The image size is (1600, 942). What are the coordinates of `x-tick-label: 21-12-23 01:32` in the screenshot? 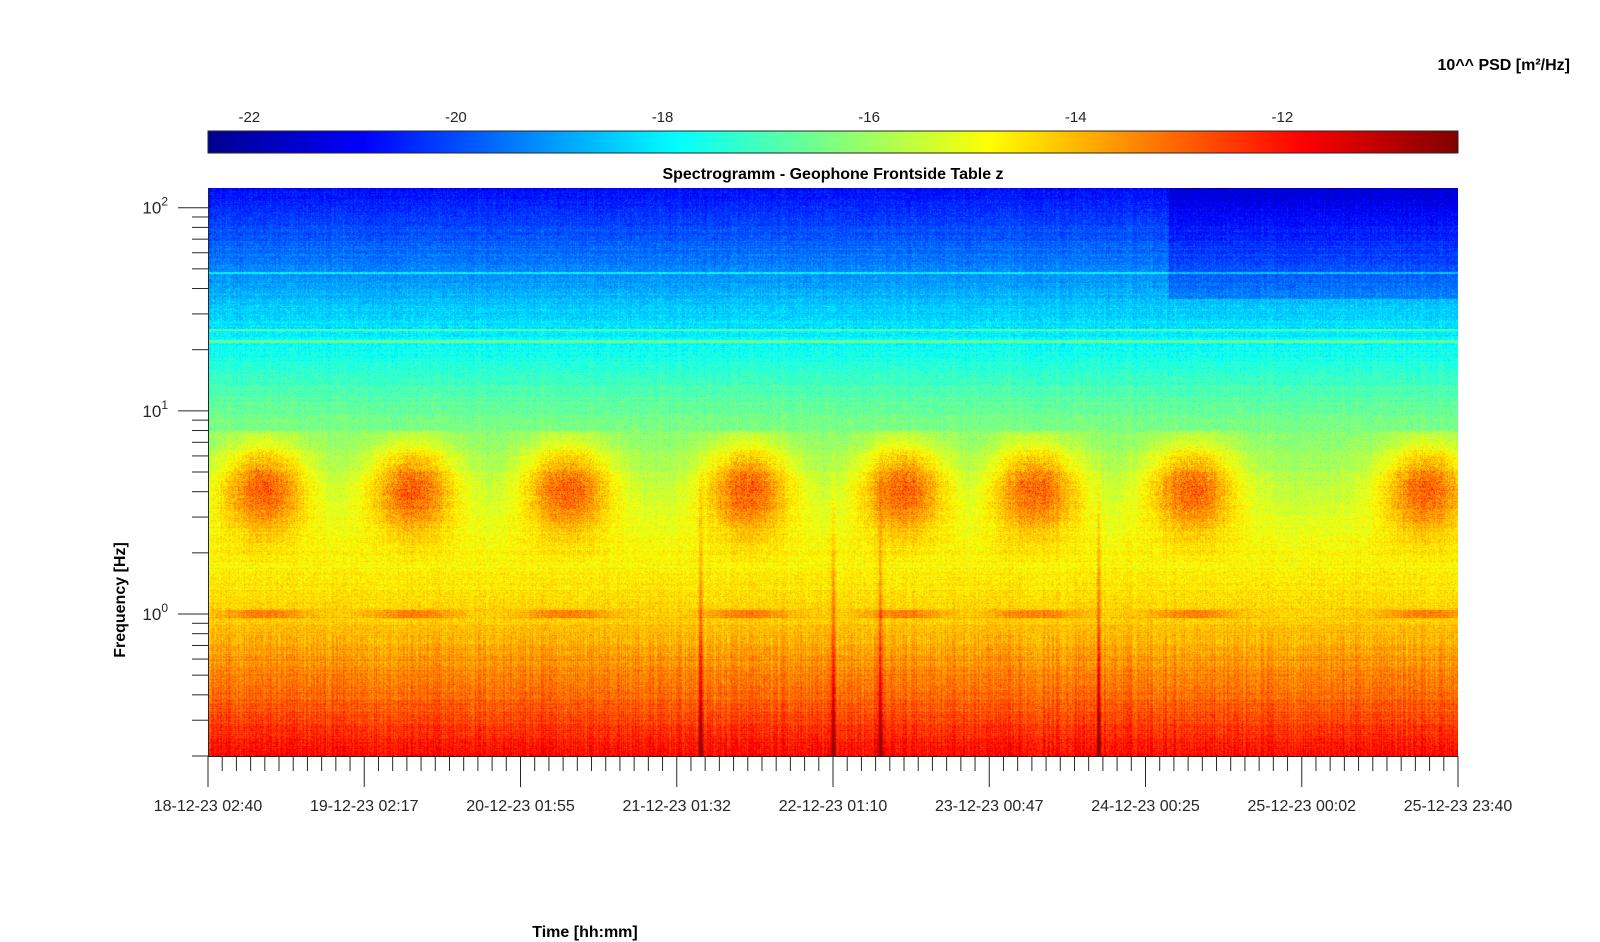 It's located at (676, 806).